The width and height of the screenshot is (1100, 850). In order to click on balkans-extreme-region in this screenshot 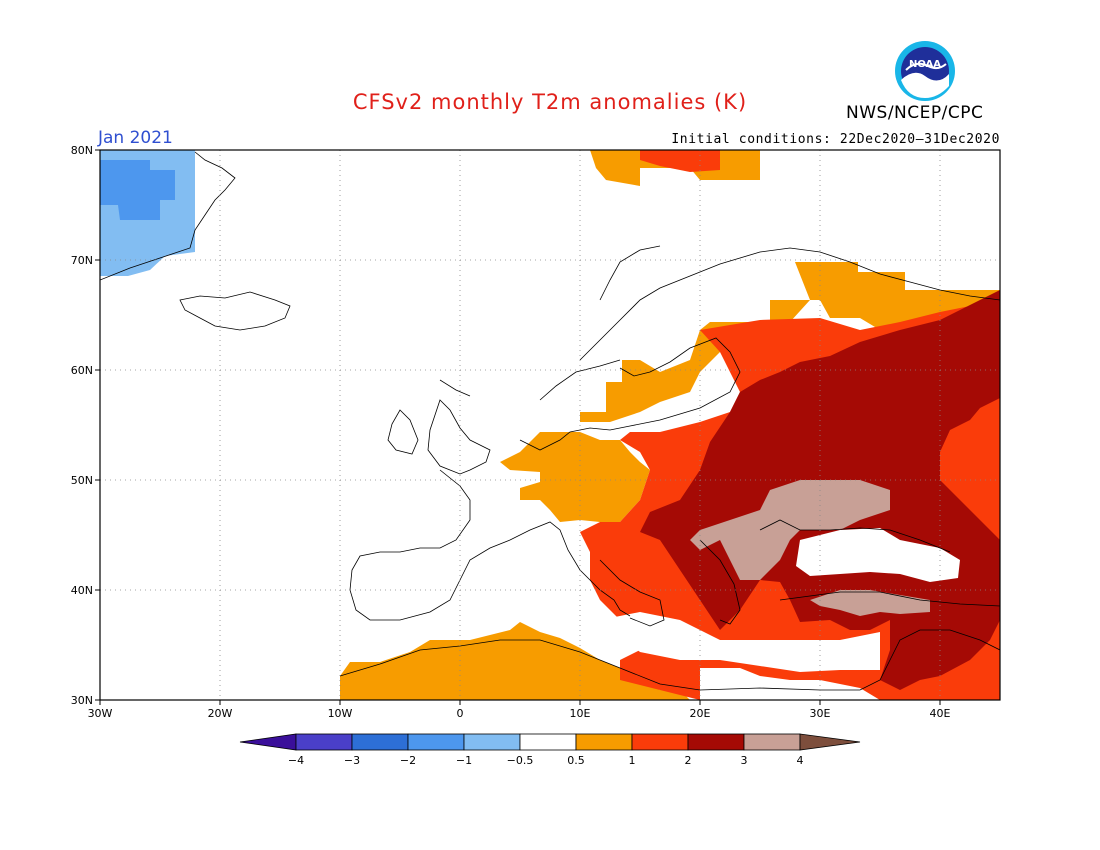, I will do `click(790, 530)`.